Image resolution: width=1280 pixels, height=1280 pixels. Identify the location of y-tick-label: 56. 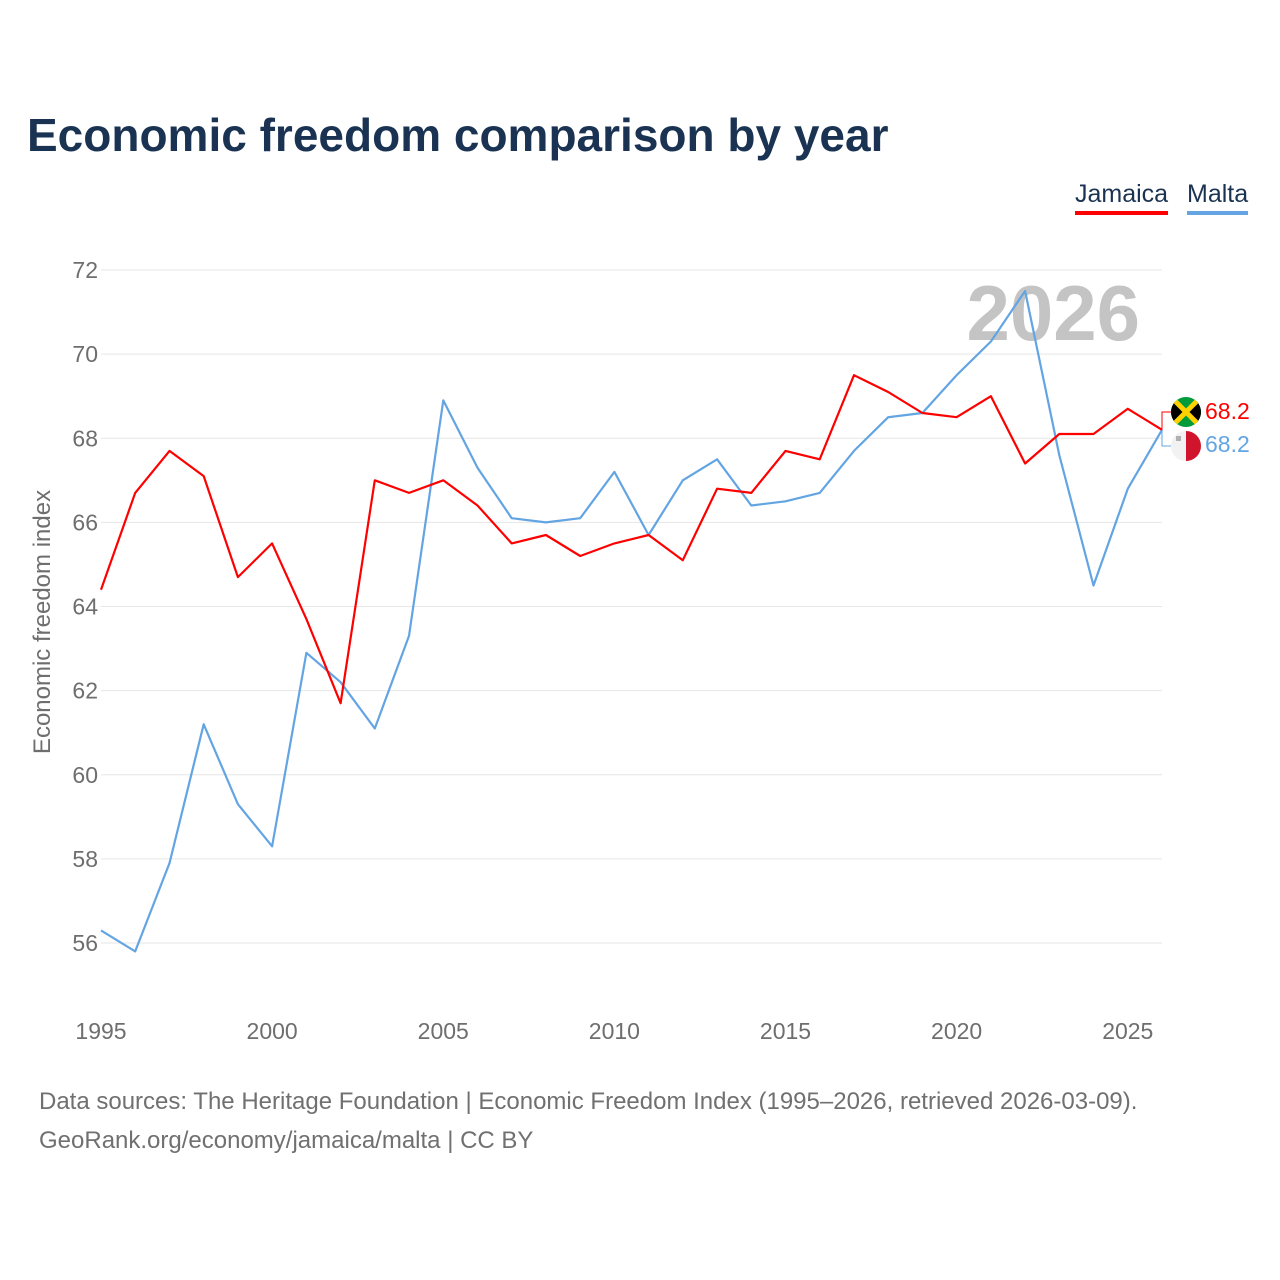
(85, 943).